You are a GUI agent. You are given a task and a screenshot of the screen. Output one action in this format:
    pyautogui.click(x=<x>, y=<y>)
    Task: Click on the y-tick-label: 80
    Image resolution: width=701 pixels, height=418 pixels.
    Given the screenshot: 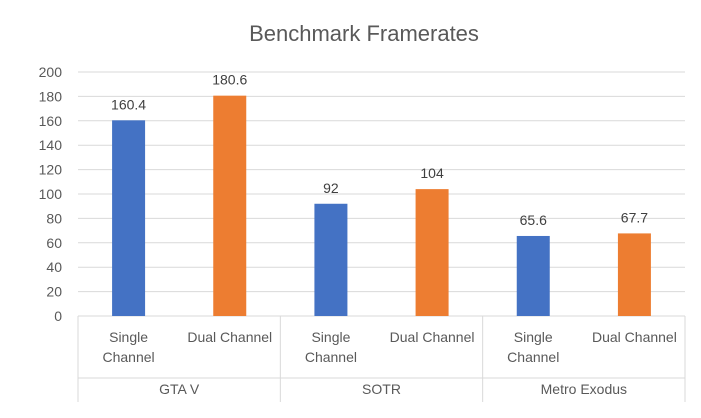 What is the action you would take?
    pyautogui.click(x=54, y=218)
    